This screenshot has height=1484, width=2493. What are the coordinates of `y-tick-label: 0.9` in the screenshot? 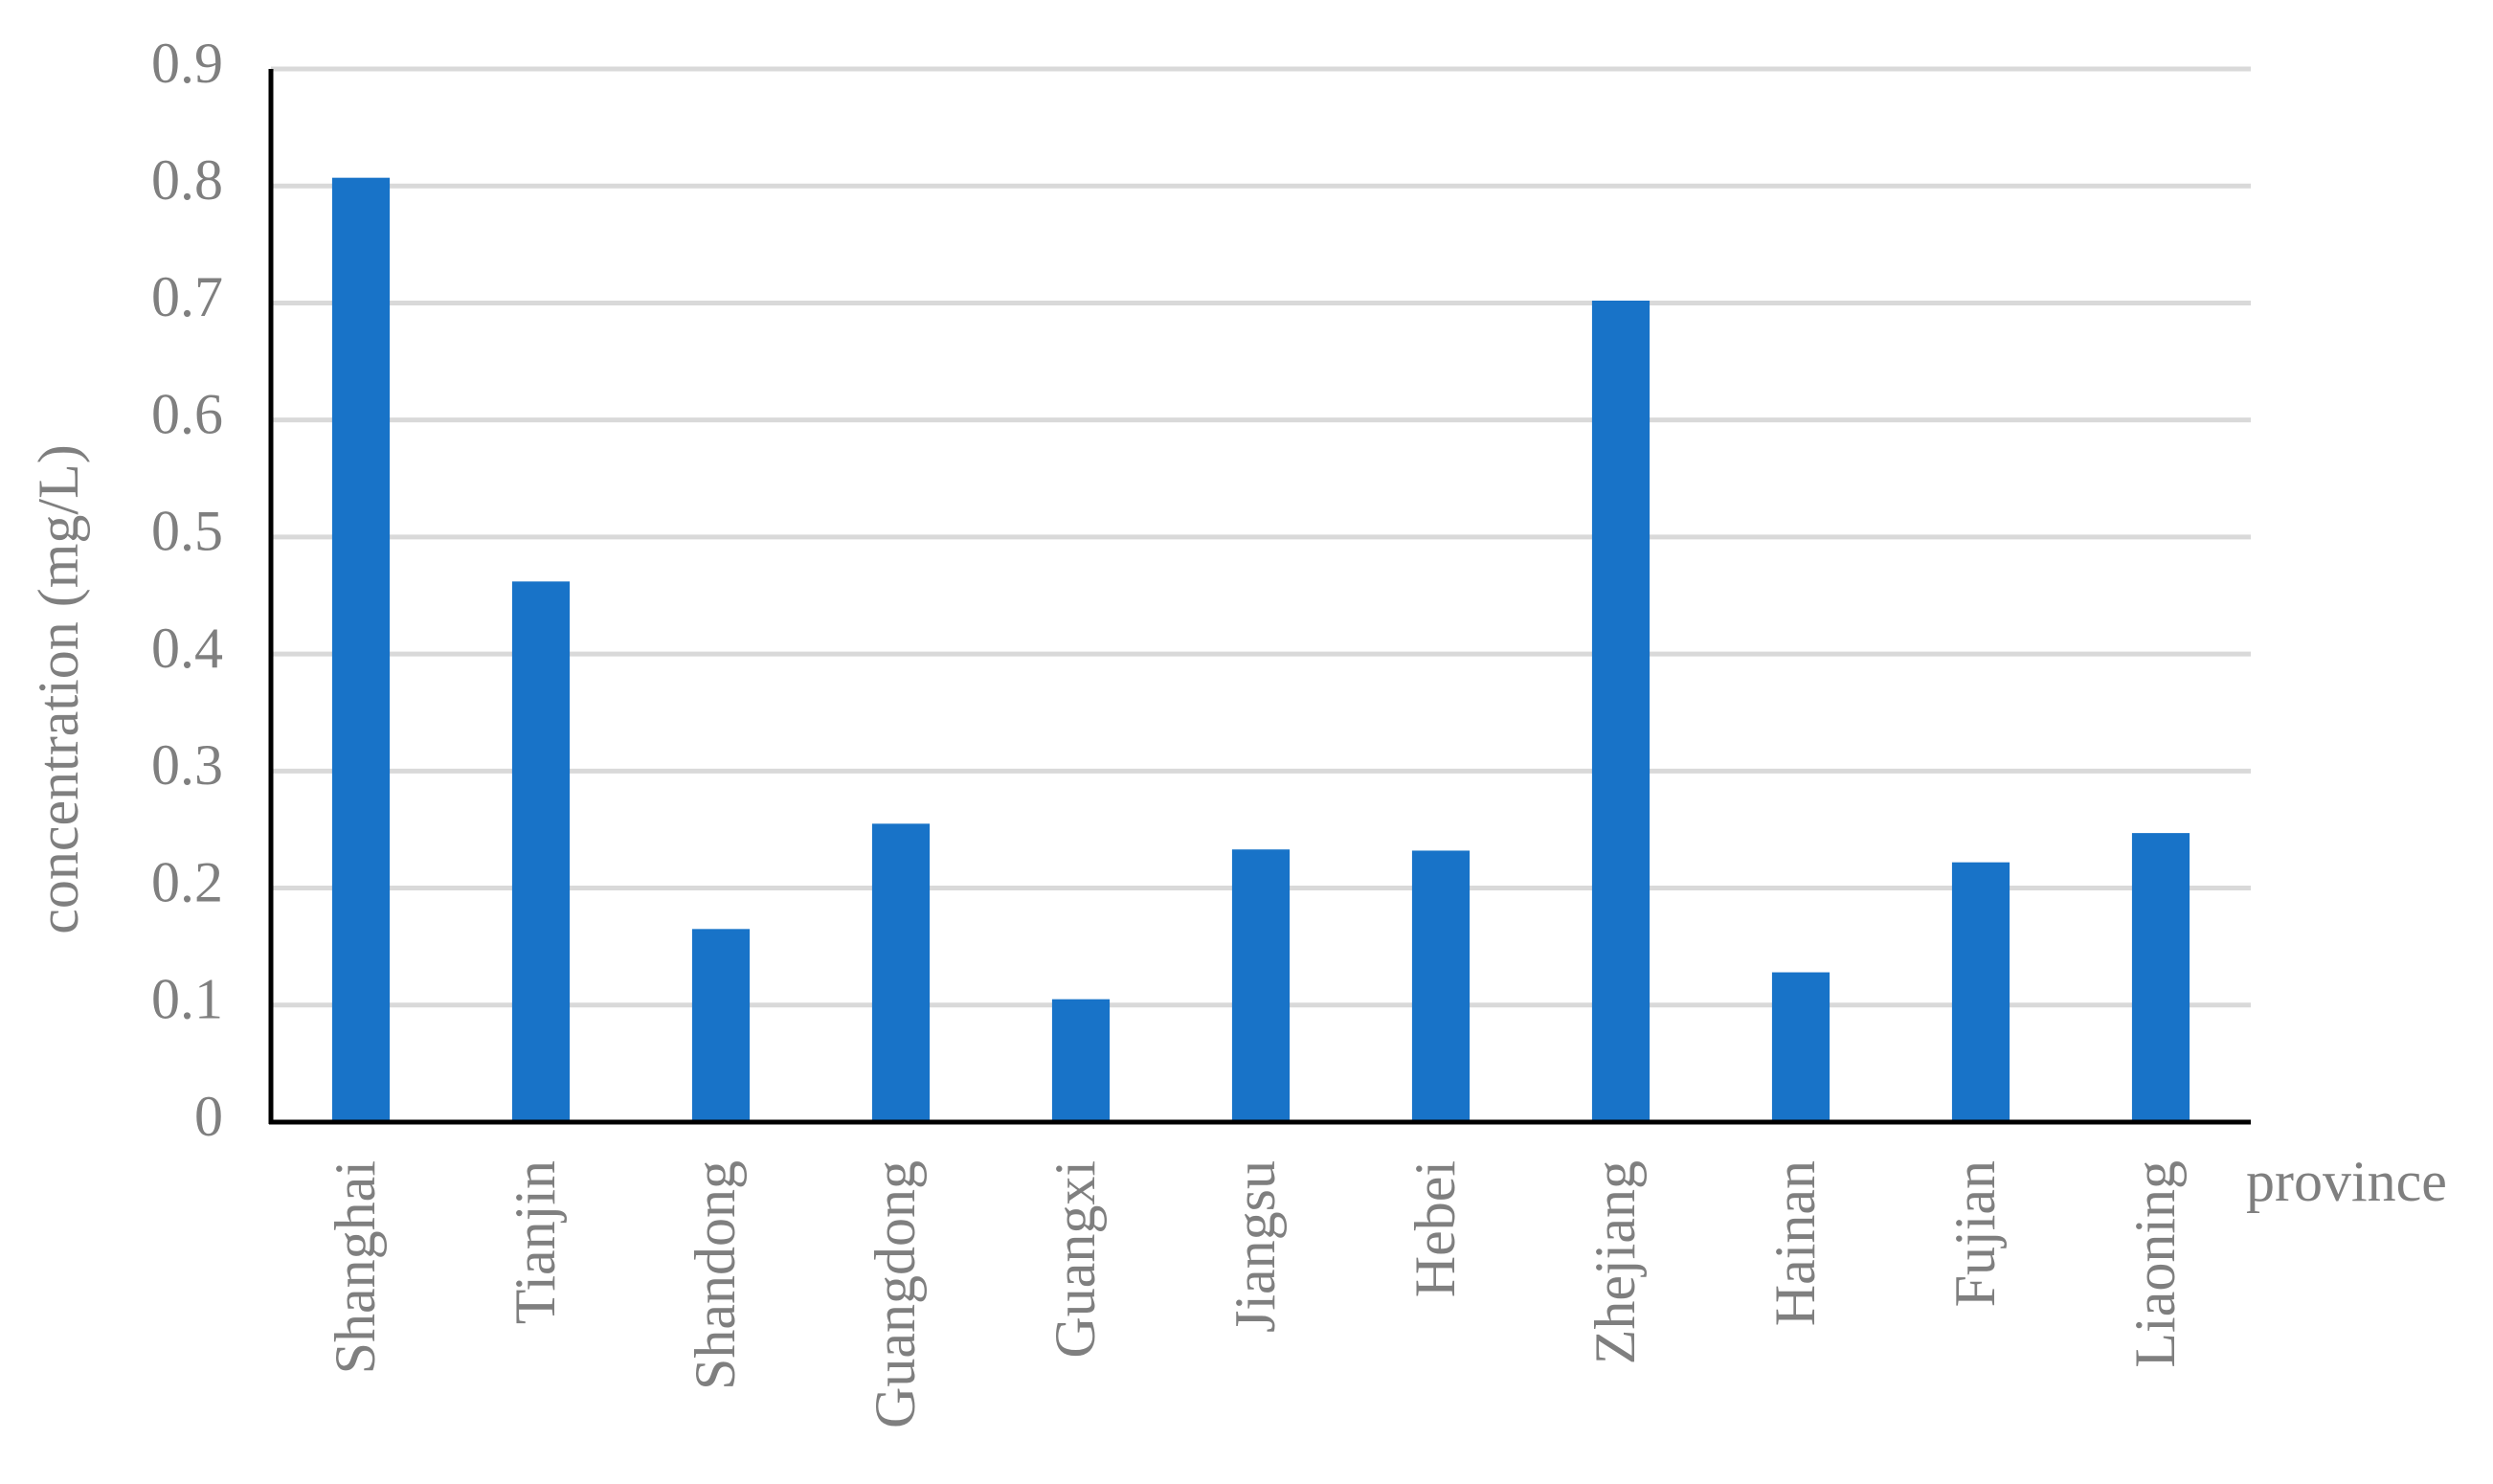 It's located at (187, 63).